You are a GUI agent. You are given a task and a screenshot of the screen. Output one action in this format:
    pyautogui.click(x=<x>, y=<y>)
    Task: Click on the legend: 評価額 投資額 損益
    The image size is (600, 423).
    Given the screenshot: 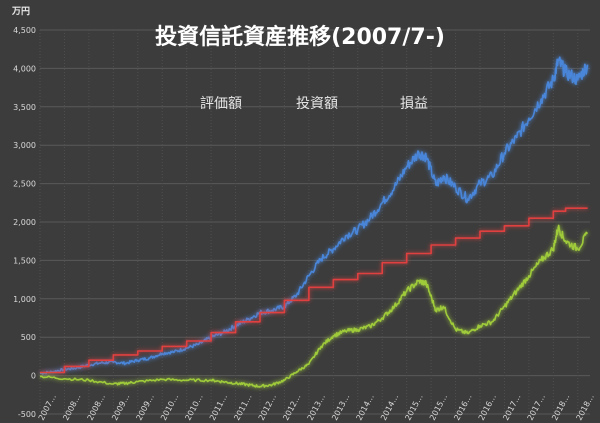 What is the action you would take?
    pyautogui.click(x=300, y=104)
    